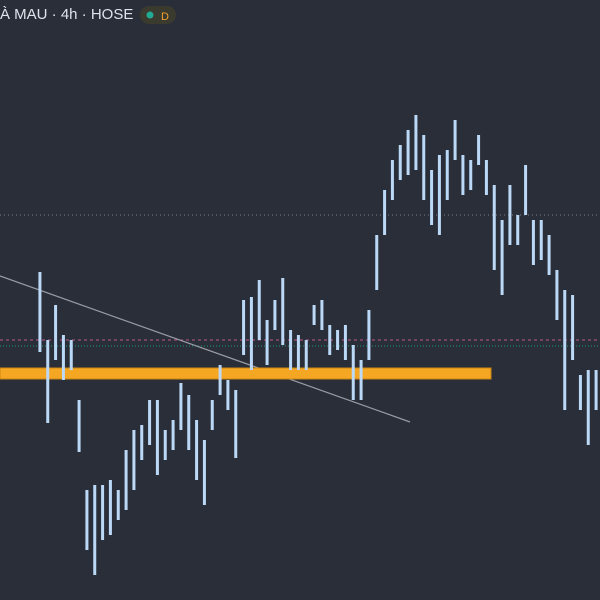  What do you see at coordinates (158, 15) in the screenshot?
I see `badge` at bounding box center [158, 15].